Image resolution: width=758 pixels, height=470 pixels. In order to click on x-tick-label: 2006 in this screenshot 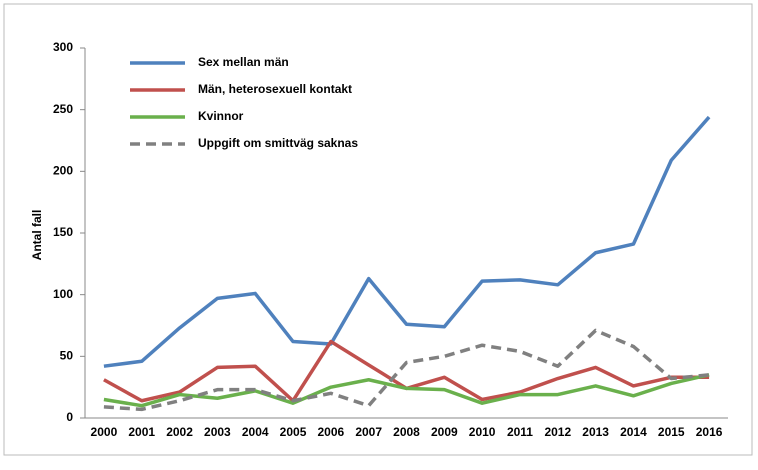, I will do `click(331, 432)`.